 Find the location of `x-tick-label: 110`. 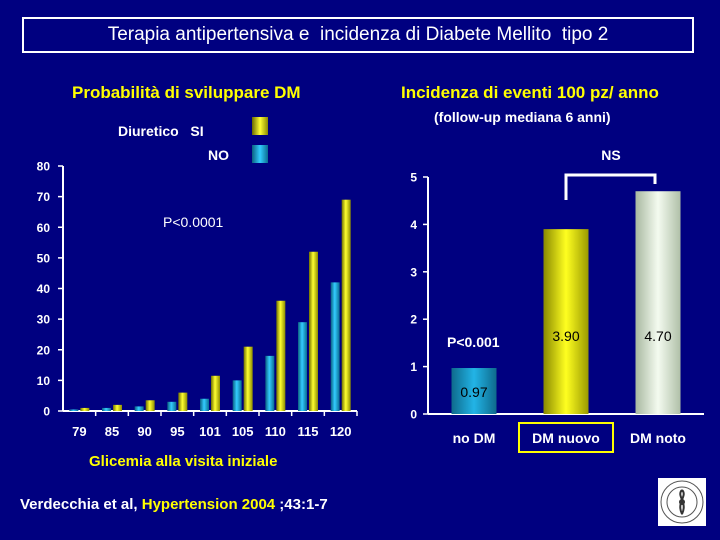

x-tick-label: 110 is located at coordinates (275, 431).